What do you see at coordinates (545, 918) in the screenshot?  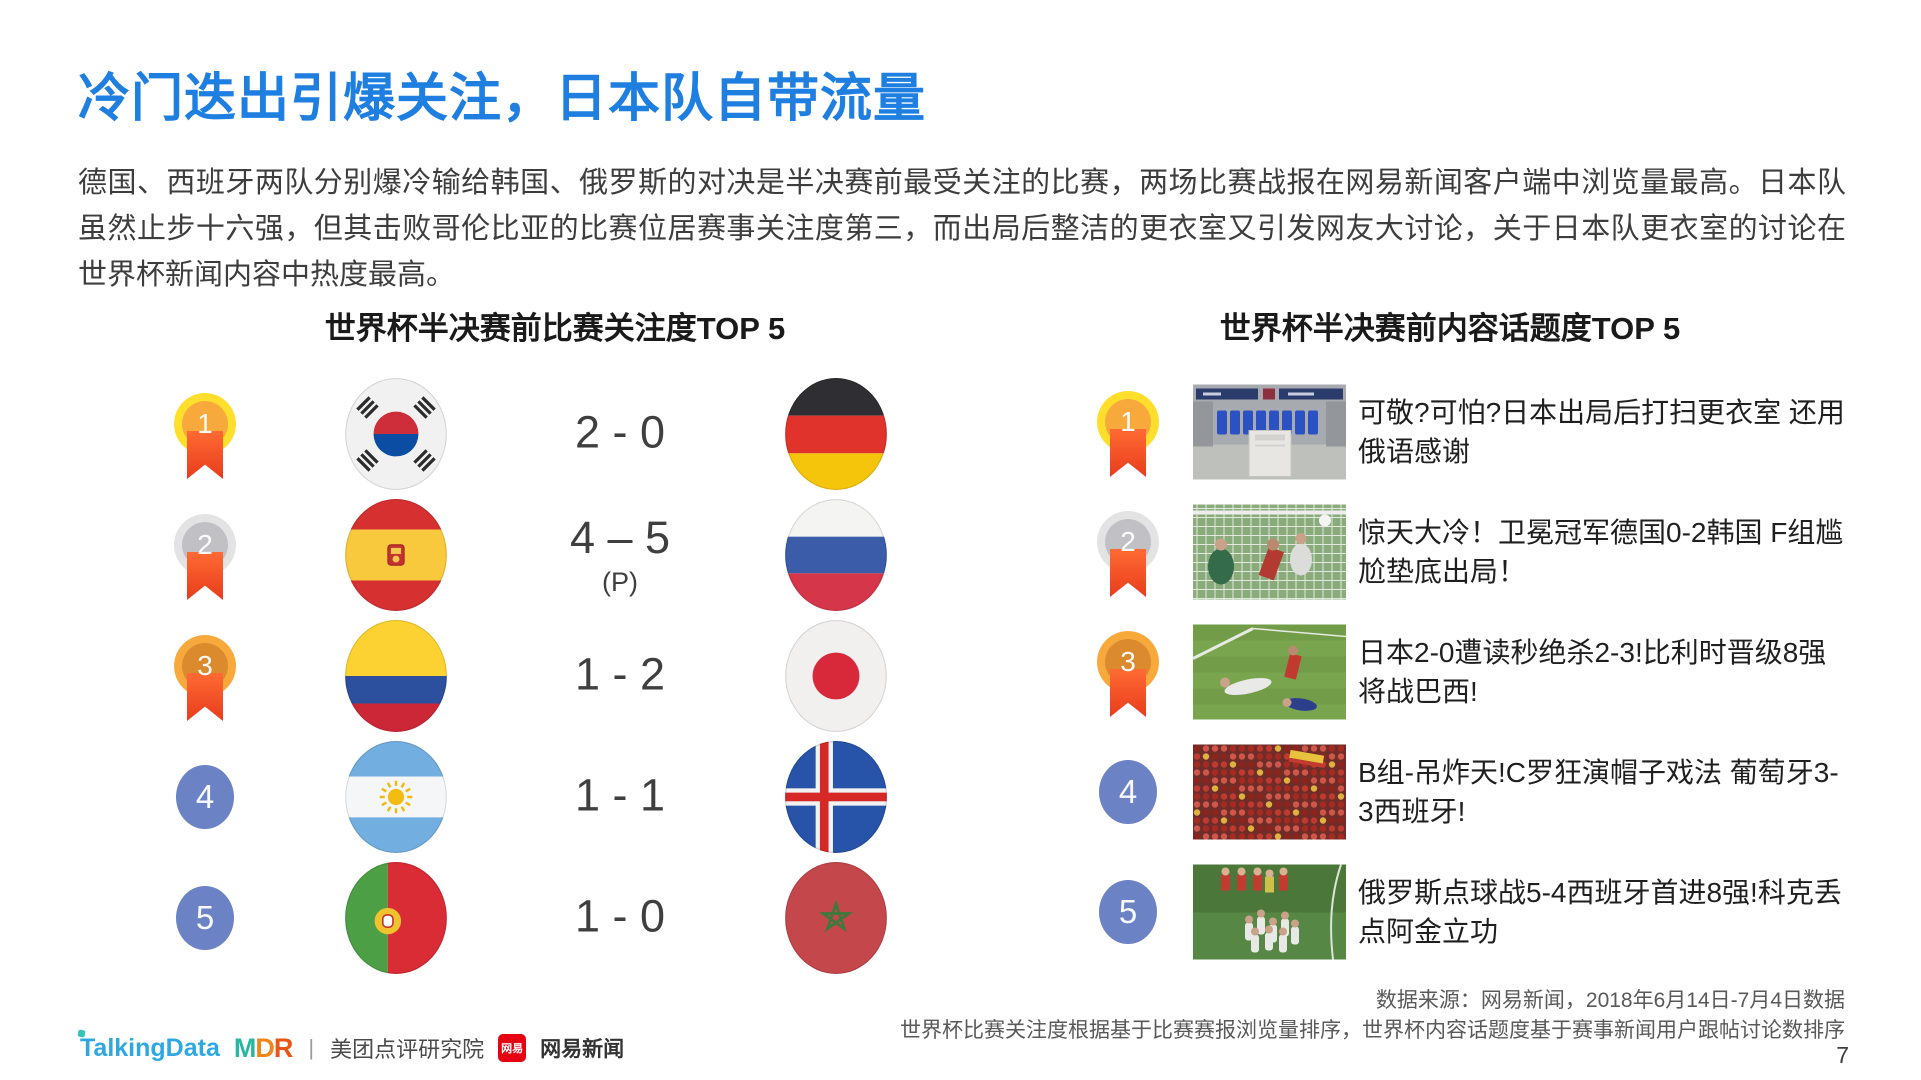 I see `match-row: 5 1 - 0` at bounding box center [545, 918].